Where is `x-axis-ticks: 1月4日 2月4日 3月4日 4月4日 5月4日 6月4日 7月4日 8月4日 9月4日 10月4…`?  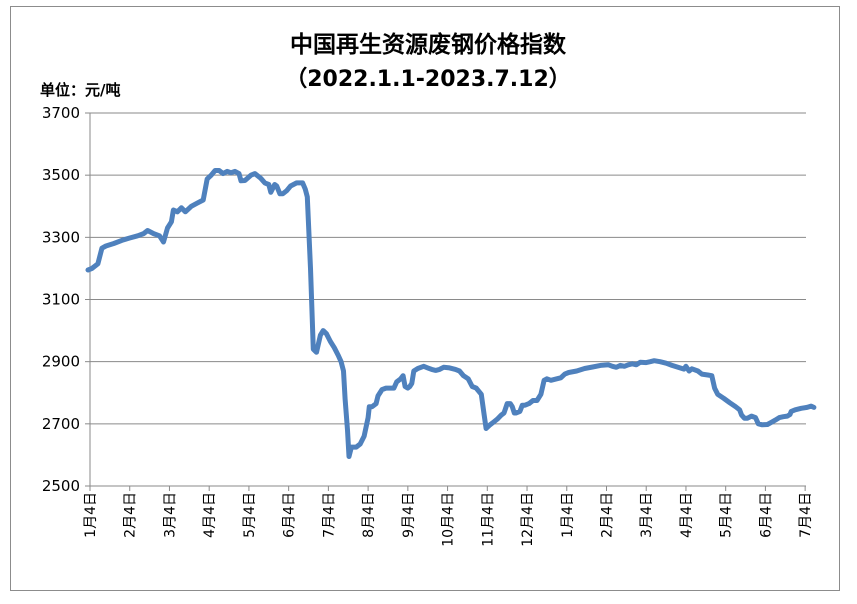 x-axis-ticks: 1月4日 2月4日 3月4日 4月4日 5月4日 6月4日 7月4日 8月4日 9月4日 10月4… is located at coordinates (448, 516).